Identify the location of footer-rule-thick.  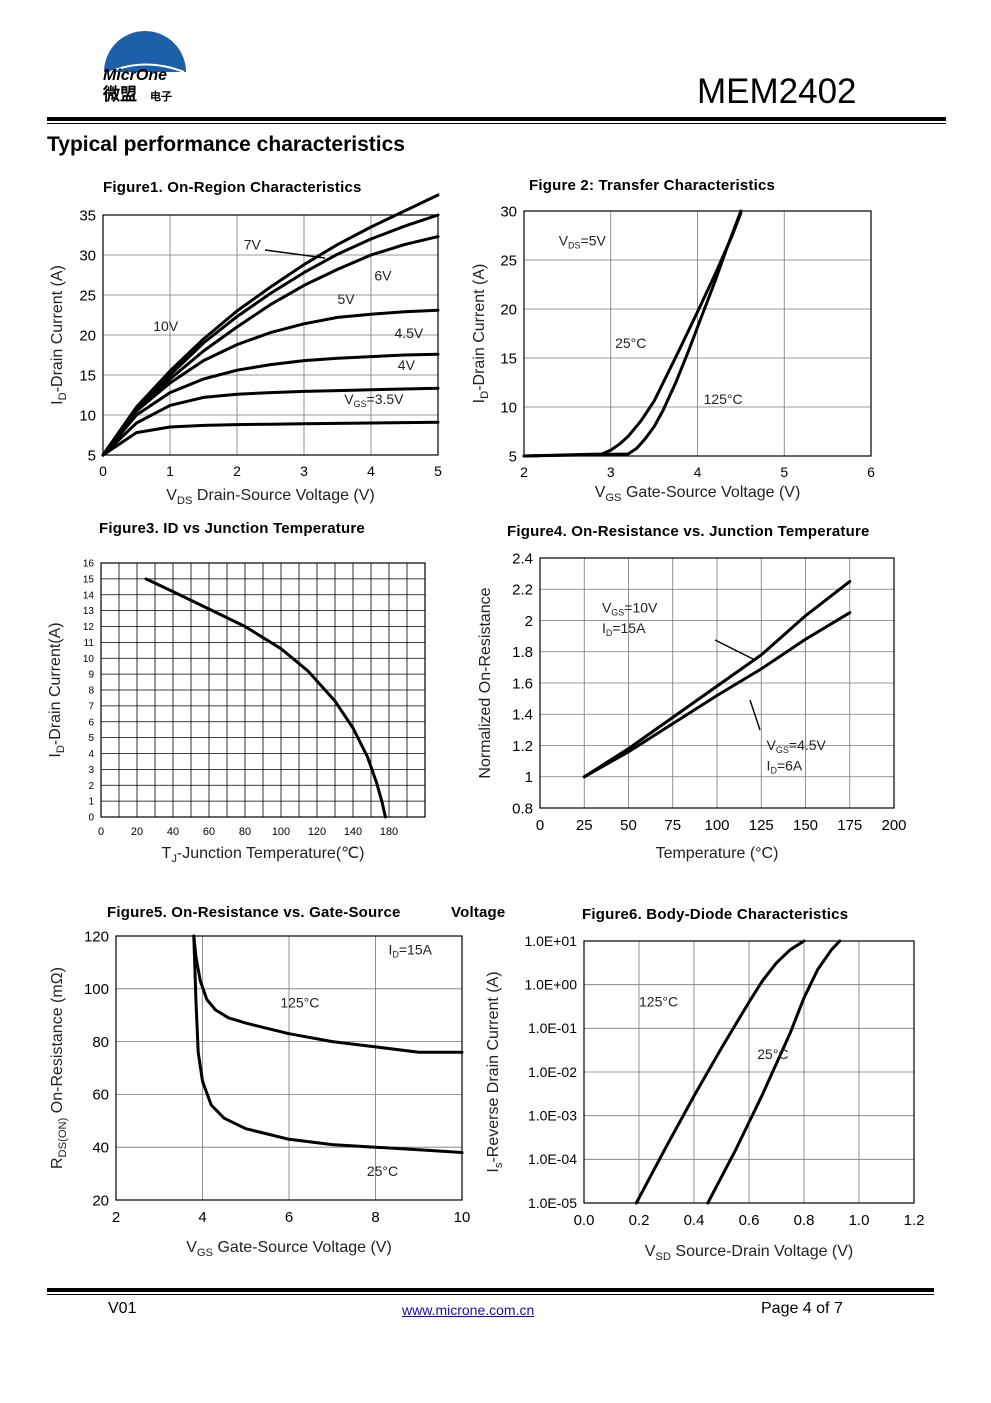
(490, 1290).